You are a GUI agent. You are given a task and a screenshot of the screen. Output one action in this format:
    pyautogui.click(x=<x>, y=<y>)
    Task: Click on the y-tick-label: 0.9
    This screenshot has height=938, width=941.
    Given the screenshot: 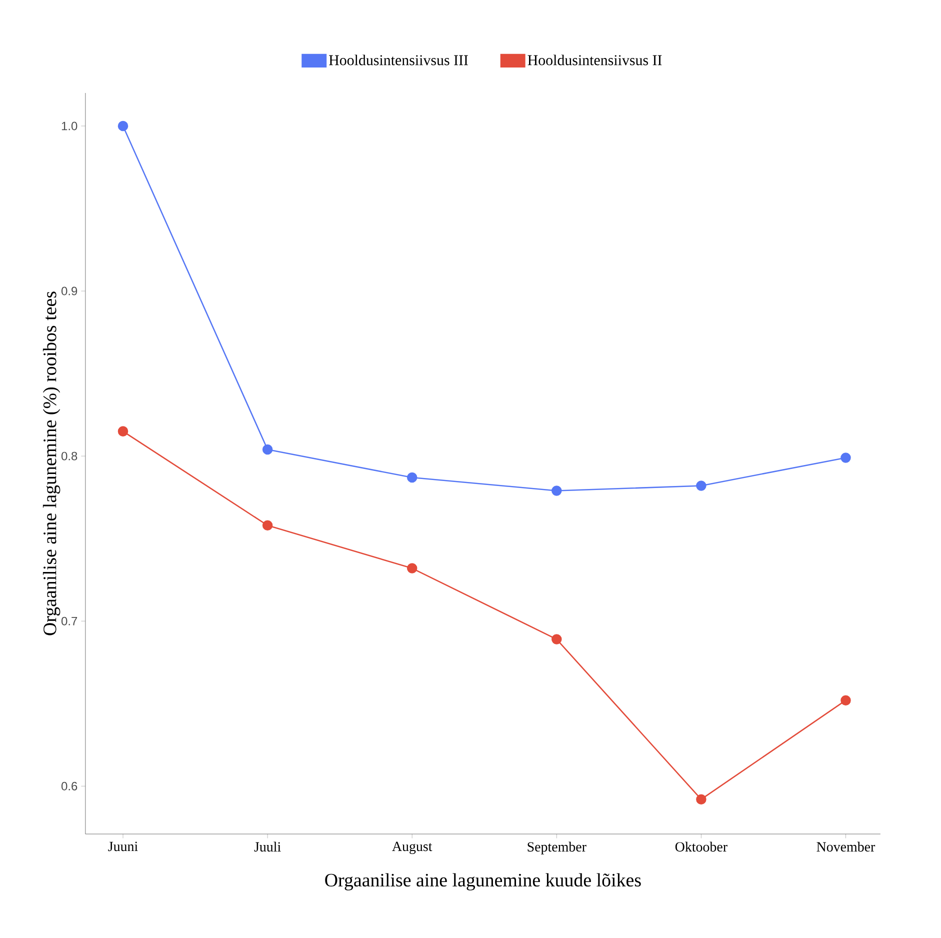 What is the action you would take?
    pyautogui.click(x=69, y=291)
    